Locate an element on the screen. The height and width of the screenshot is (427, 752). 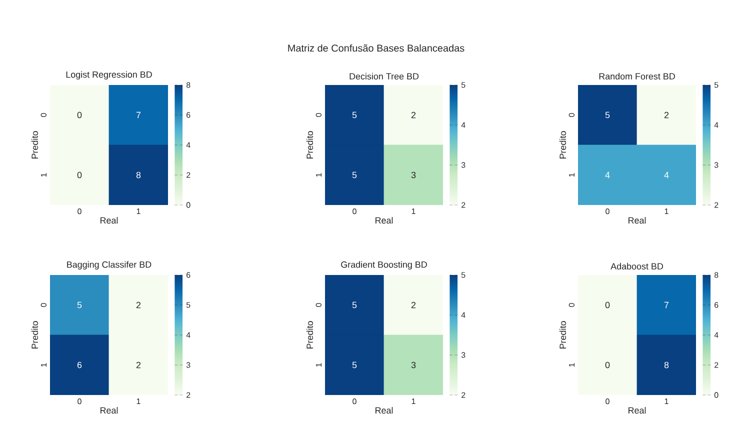
data-label: 6 is located at coordinates (79, 365).